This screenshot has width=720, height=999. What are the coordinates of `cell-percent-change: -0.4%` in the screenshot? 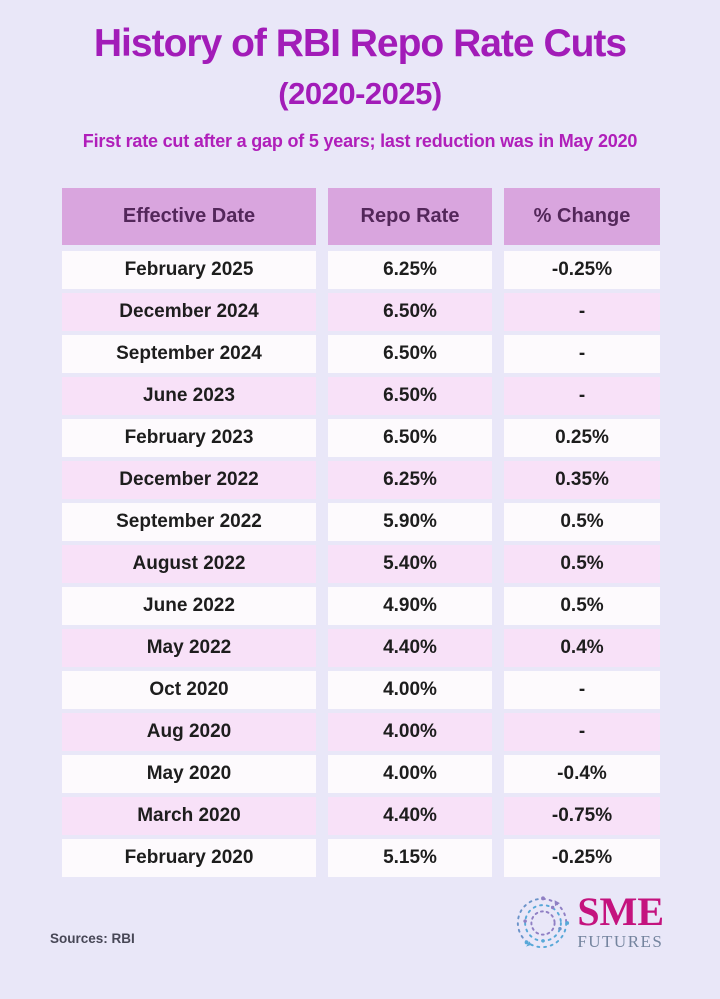 It's located at (582, 774).